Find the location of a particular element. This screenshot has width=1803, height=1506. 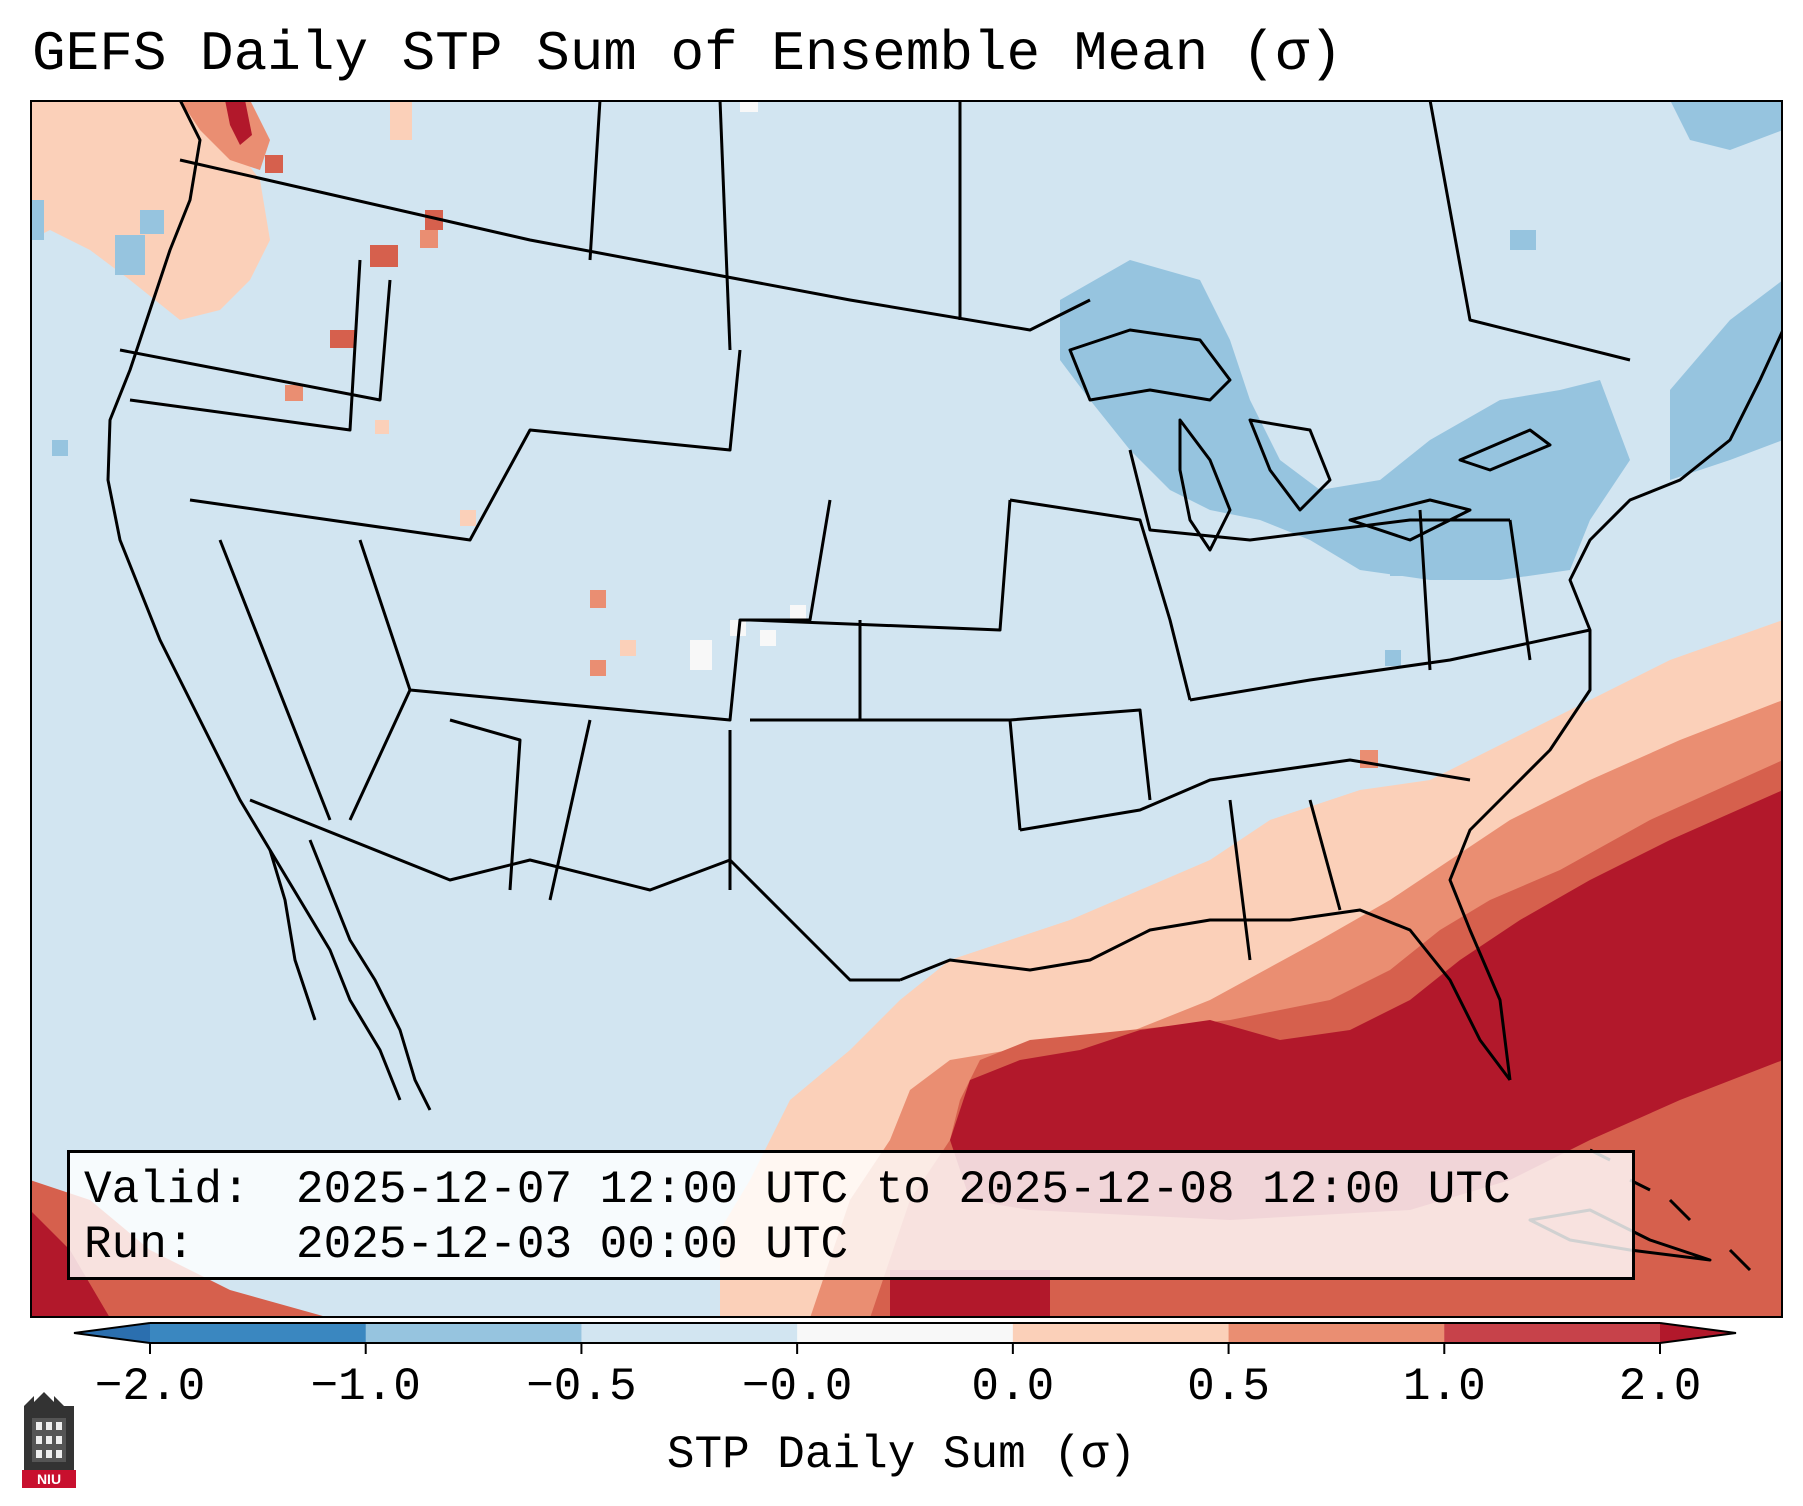

run-label: Run: is located at coordinates (139, 1245).